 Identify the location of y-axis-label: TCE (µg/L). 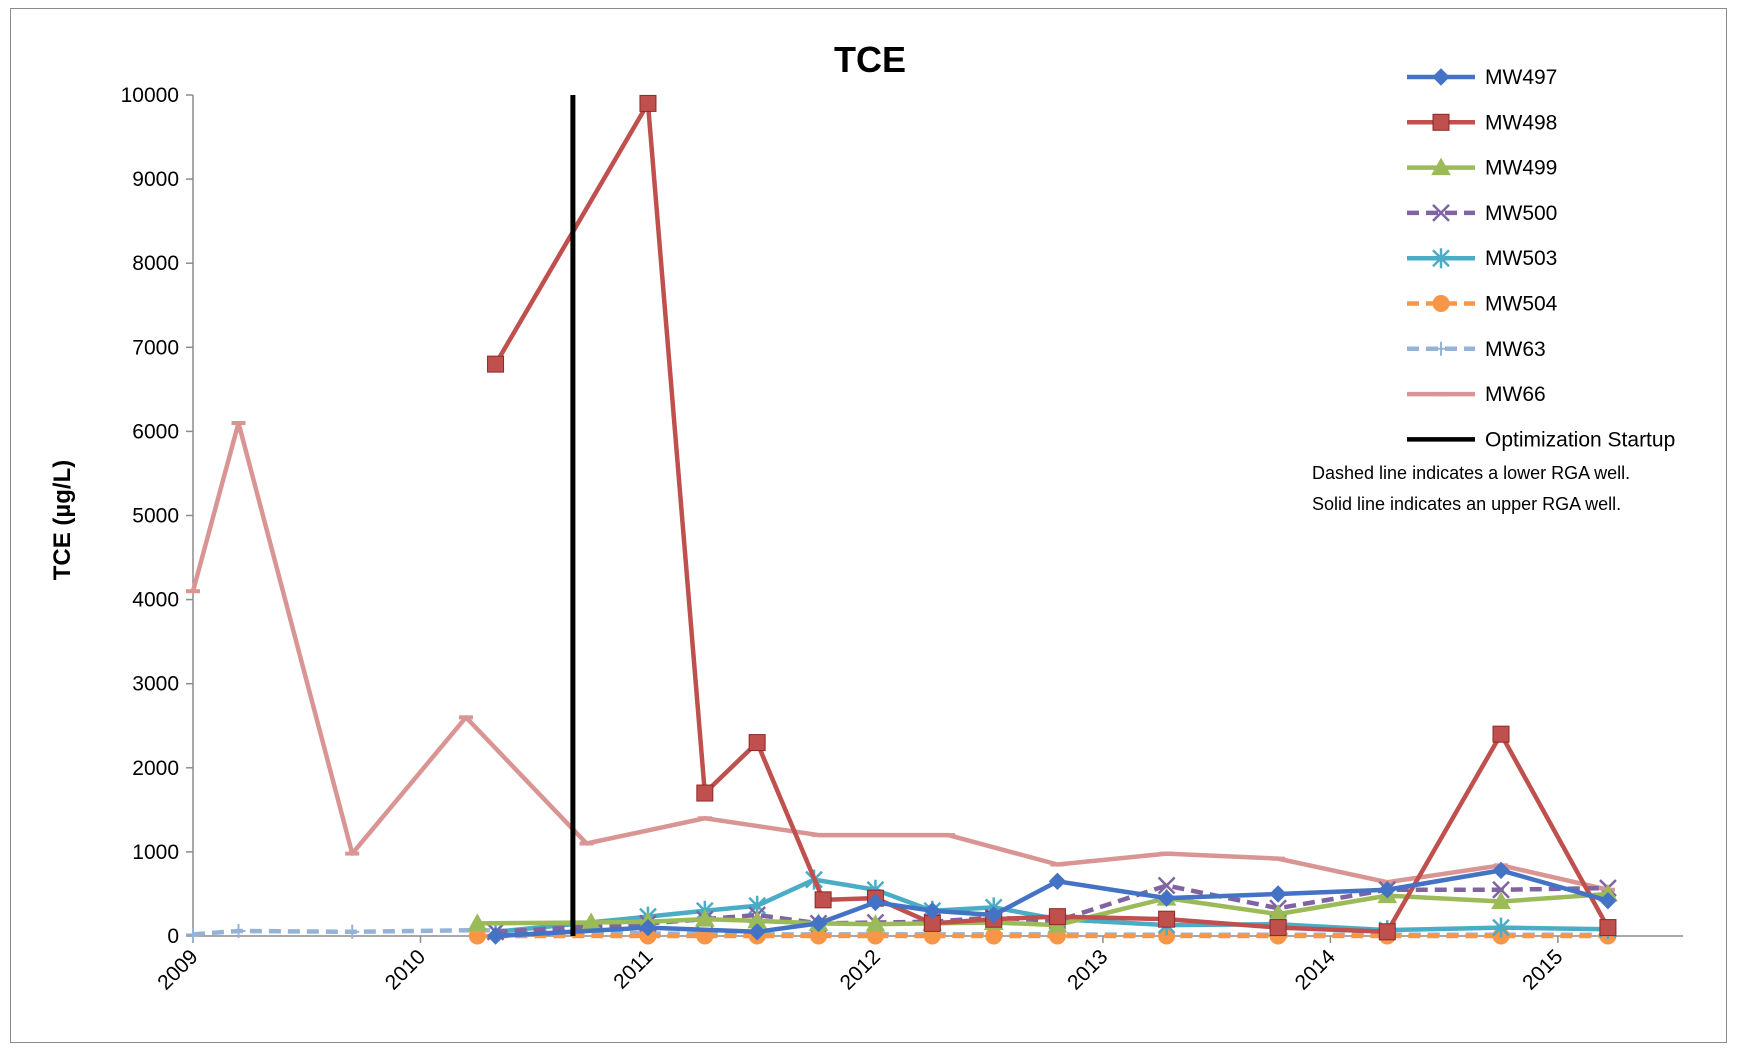
(62, 520).